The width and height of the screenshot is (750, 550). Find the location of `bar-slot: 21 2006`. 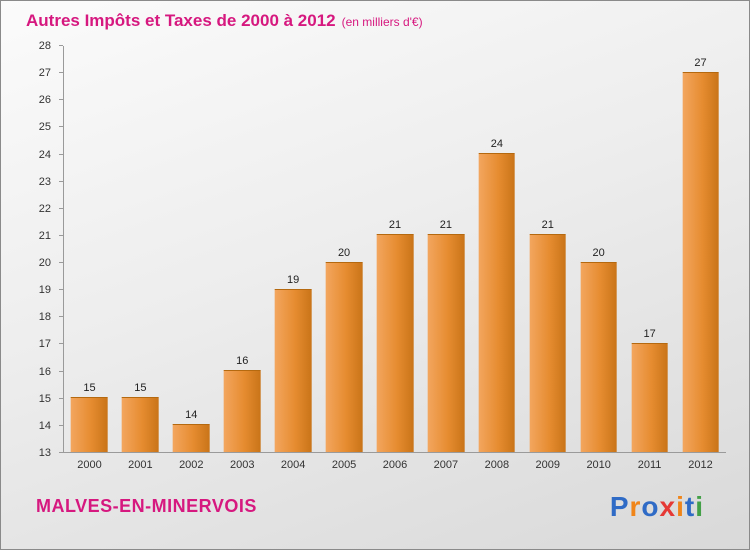

bar-slot: 21 2006 is located at coordinates (395, 258).